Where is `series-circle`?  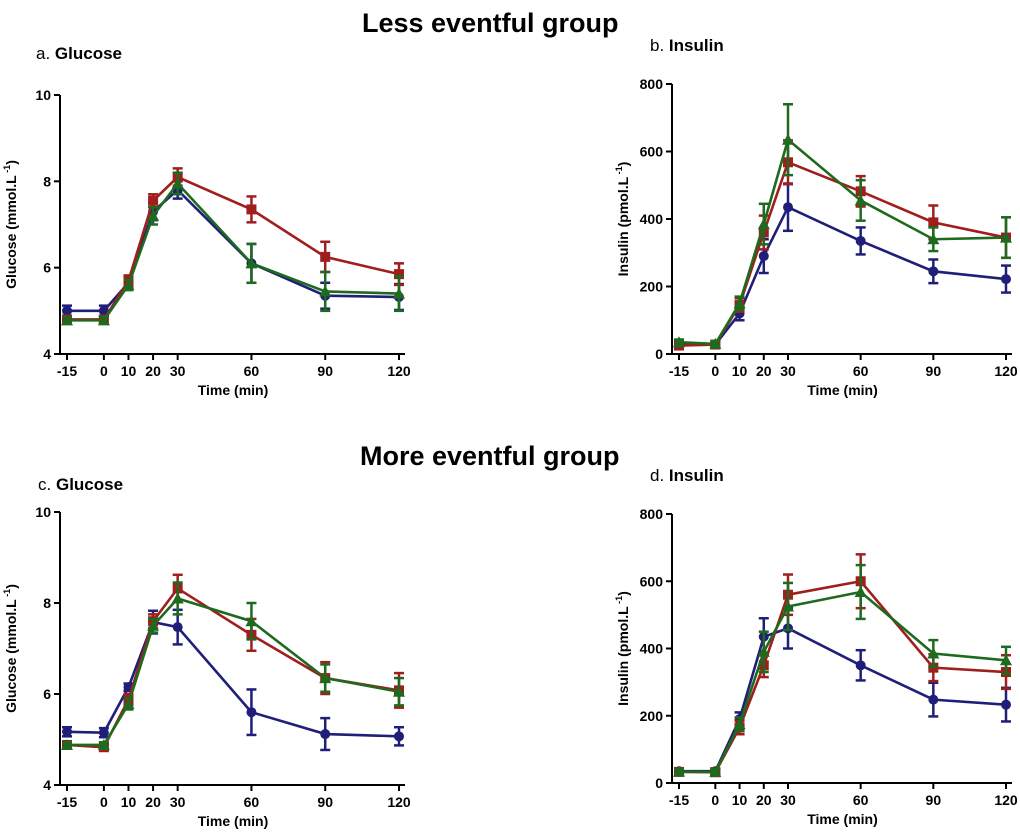
series-circle is located at coordinates (842, 266).